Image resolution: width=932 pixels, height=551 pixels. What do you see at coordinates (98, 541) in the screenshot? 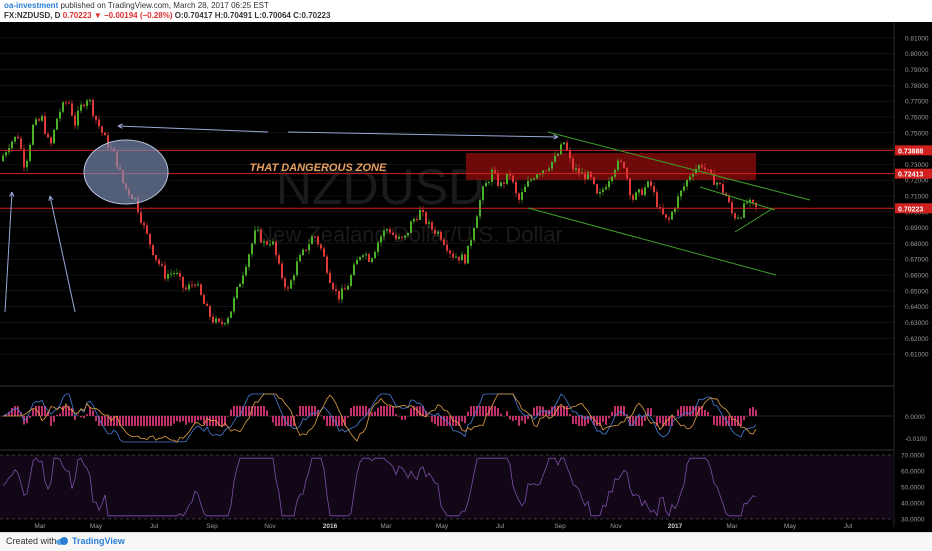
I see `footer-tradingview: TradingView` at bounding box center [98, 541].